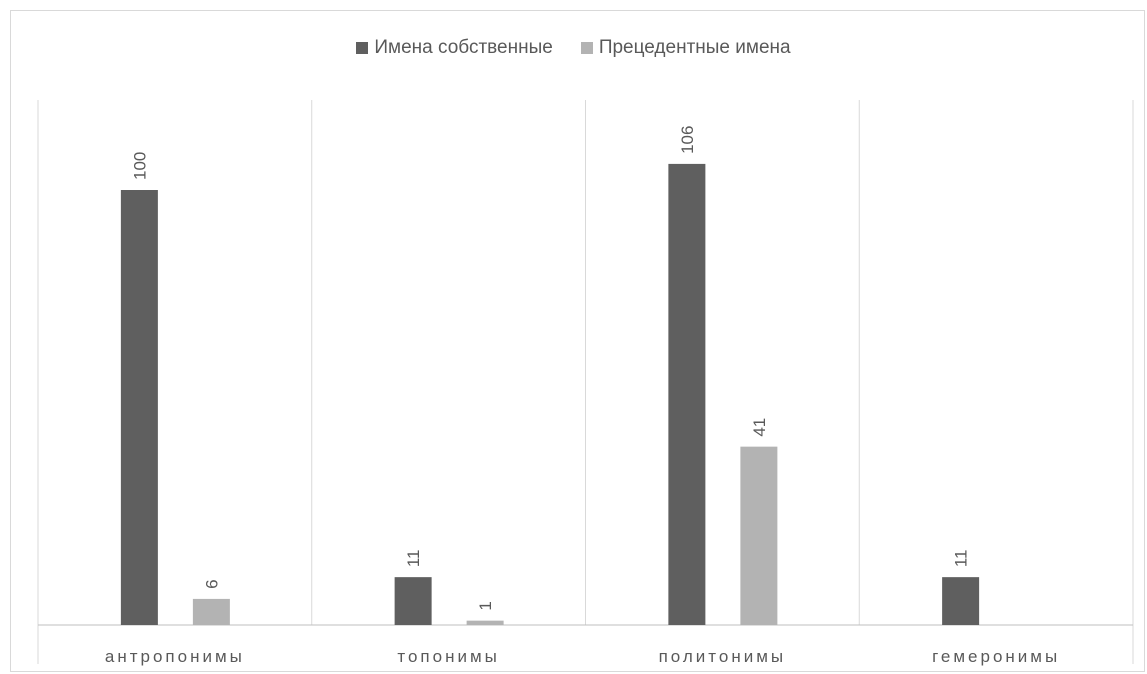 This screenshot has width=1147, height=674. Describe the element at coordinates (687, 140) in the screenshot. I see `data-label: 106` at that location.